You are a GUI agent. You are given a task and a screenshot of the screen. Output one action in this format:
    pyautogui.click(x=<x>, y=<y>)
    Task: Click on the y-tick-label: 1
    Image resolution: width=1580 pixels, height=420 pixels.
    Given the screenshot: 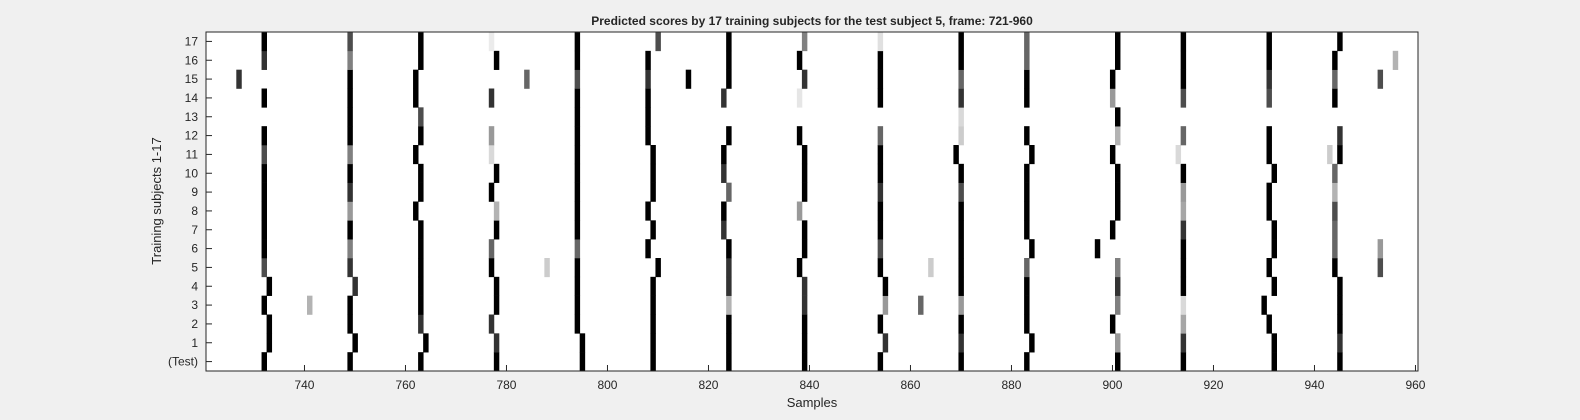 What is the action you would take?
    pyautogui.click(x=194, y=343)
    